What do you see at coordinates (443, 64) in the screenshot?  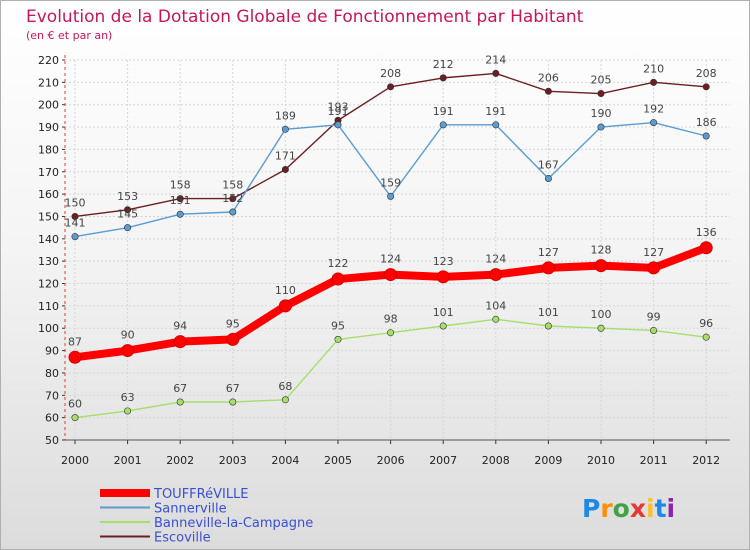 I see `data-label-escoville-2007: 212` at bounding box center [443, 64].